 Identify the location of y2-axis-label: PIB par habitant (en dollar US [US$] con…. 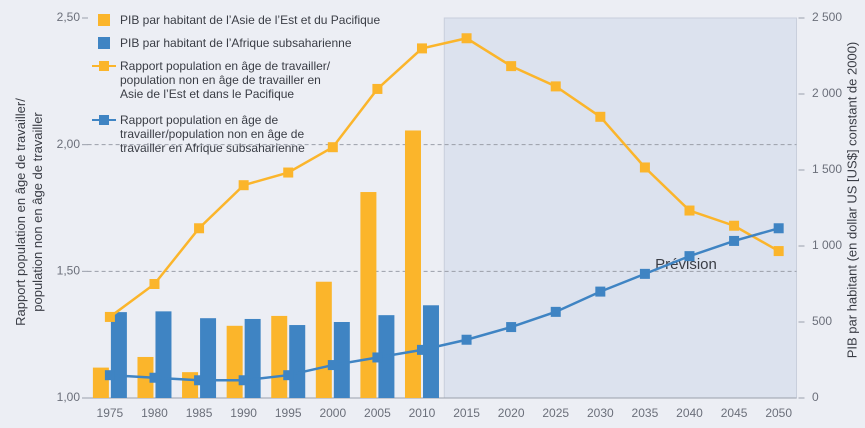
(851, 200).